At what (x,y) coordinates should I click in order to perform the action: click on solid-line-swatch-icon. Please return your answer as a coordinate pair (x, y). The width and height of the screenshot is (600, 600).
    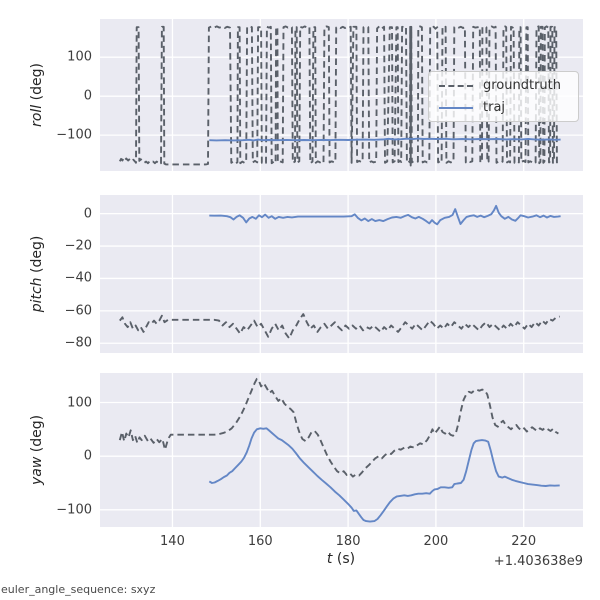
    Looking at the image, I should click on (456, 107).